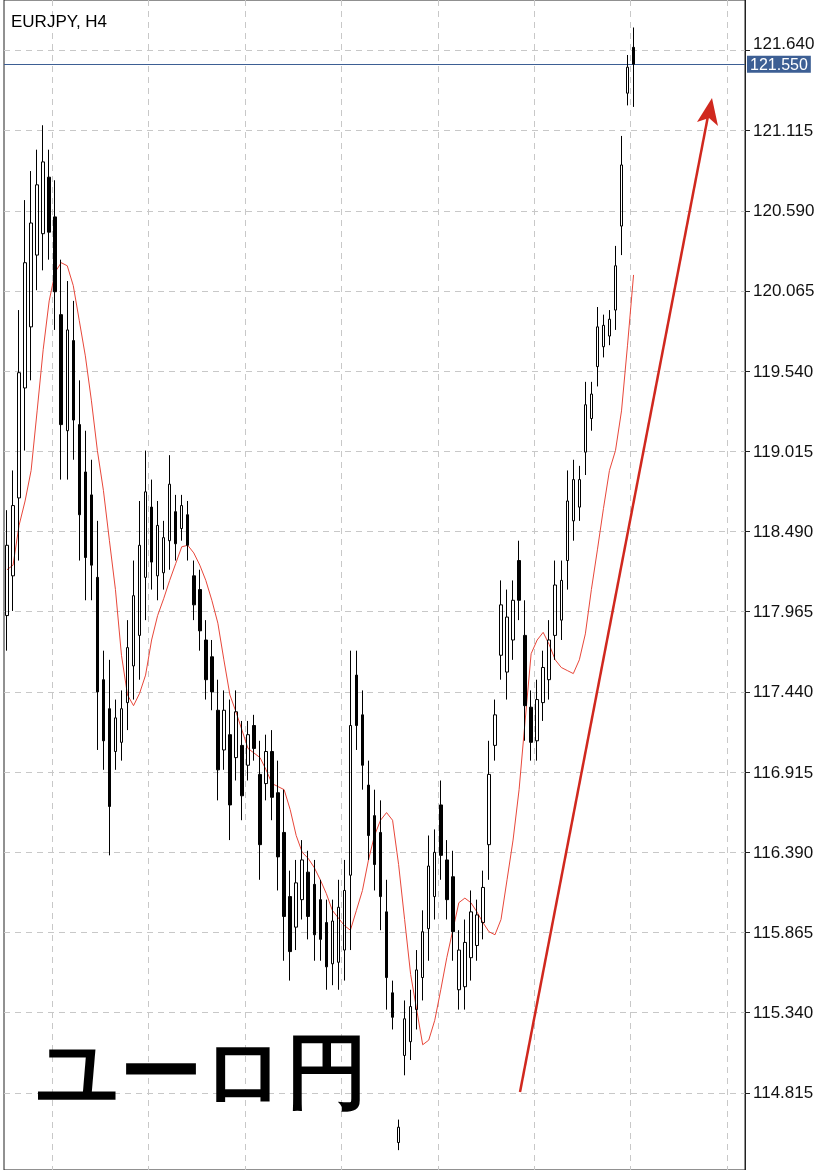 This screenshot has width=828, height=1170. Describe the element at coordinates (783, 131) in the screenshot. I see `y-tick-label: 121.115` at that location.